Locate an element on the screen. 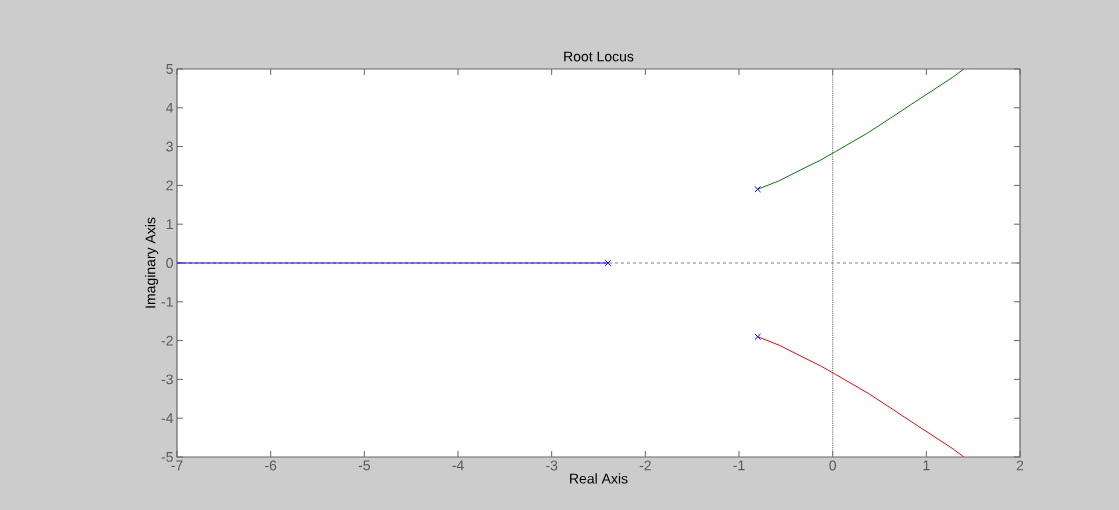  y-axis-title: Imaginary Axis is located at coordinates (152, 262).